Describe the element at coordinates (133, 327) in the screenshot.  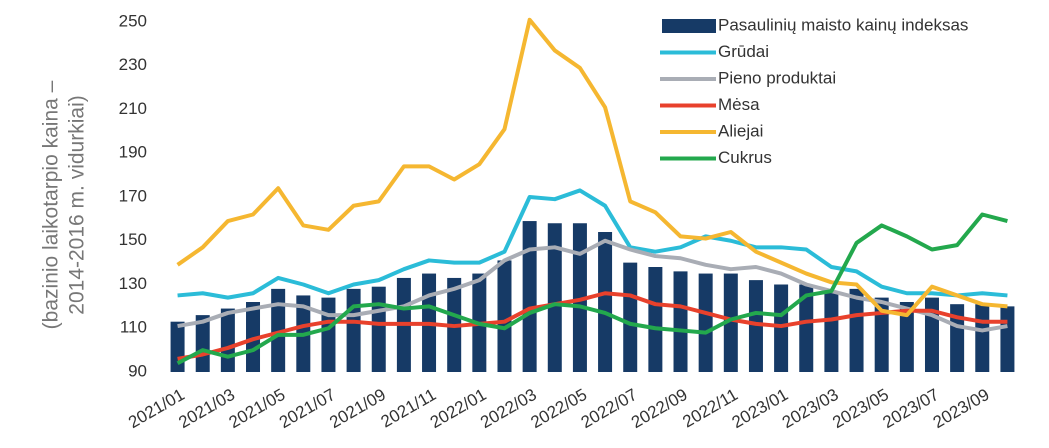
I see `y-tick-label: 110` at that location.